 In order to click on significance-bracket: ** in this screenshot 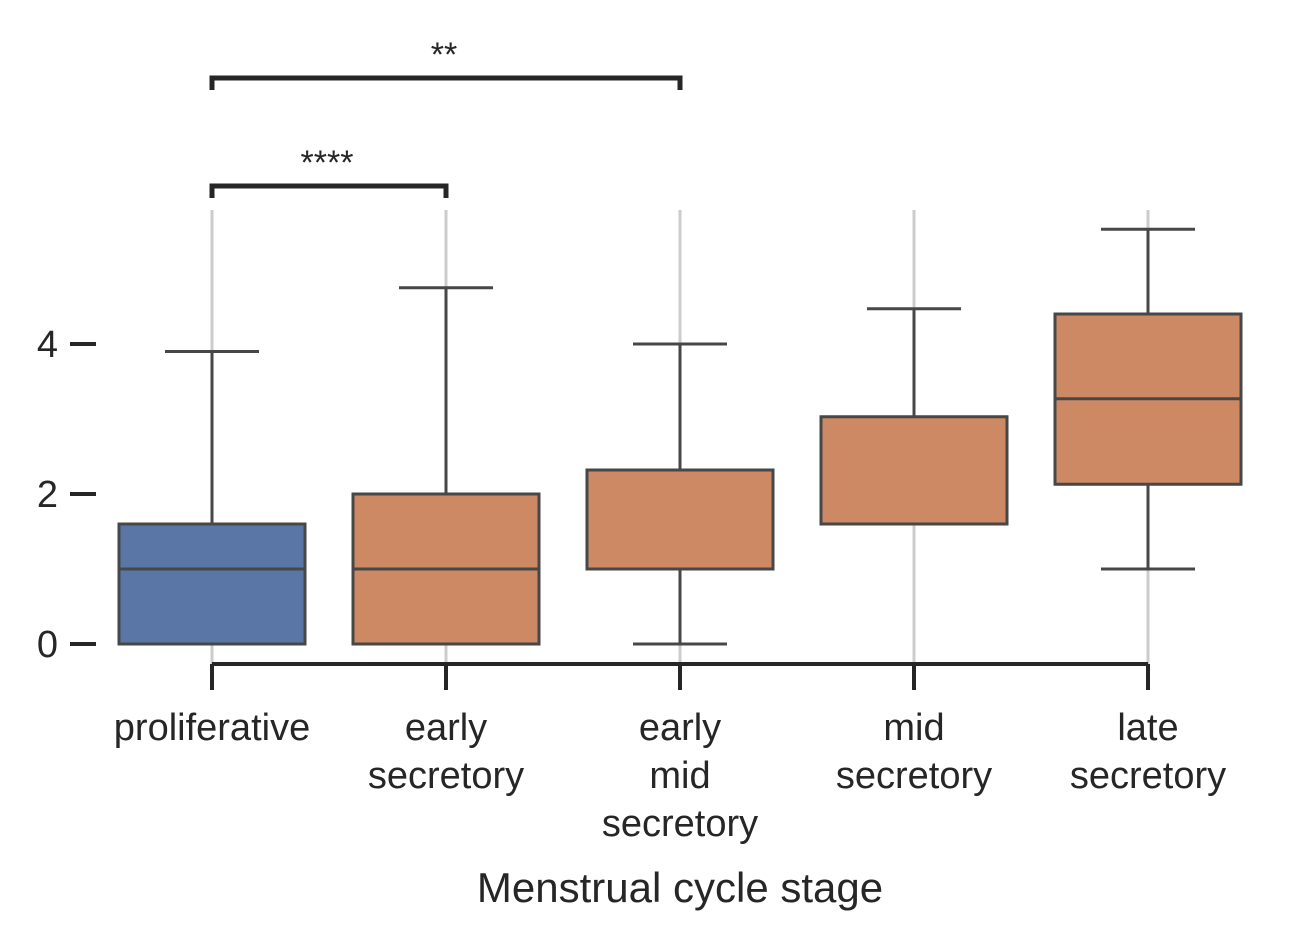, I will do `click(446, 63)`.